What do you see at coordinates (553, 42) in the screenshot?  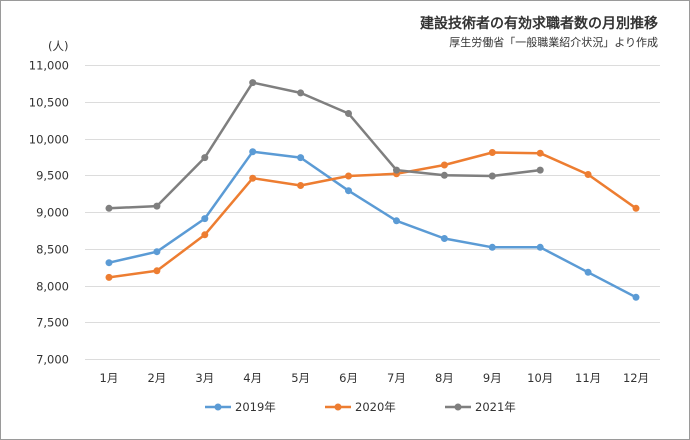 I see `chart-subtitle: 厚生労働省「一般職業紹介状況」より作成` at bounding box center [553, 42].